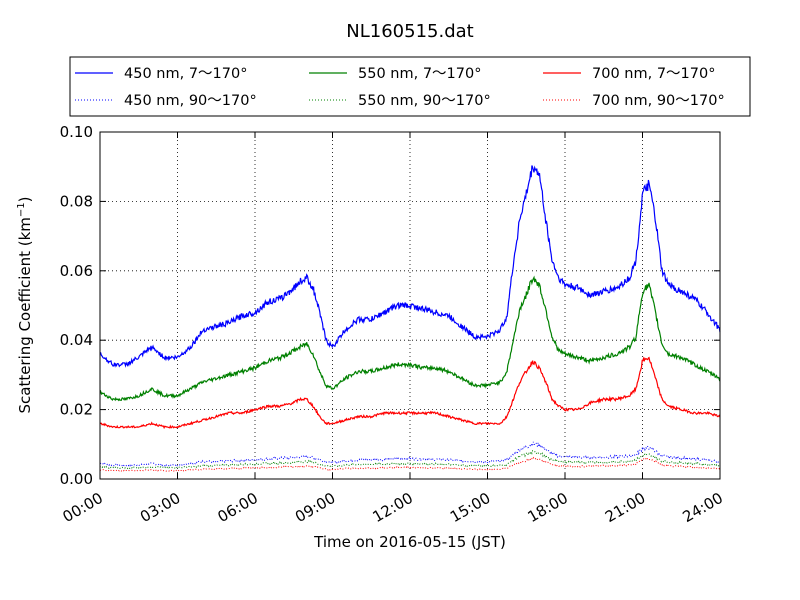  What do you see at coordinates (409, 542) in the screenshot?
I see `x-axis-title: Time on 2016-05-15 (JST)` at bounding box center [409, 542].